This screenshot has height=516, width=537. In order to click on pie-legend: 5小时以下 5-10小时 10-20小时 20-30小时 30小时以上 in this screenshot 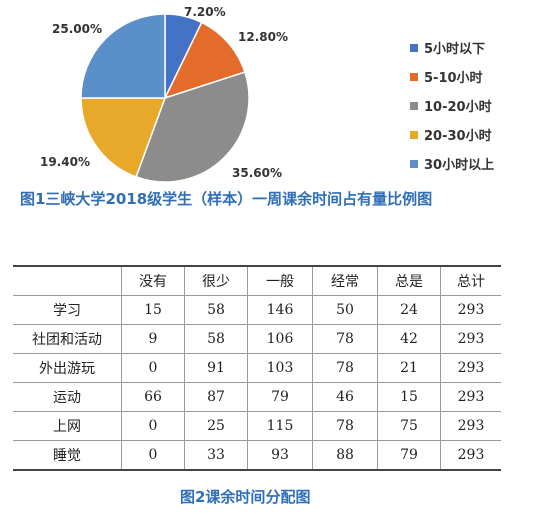, I will do `click(452, 105)`.